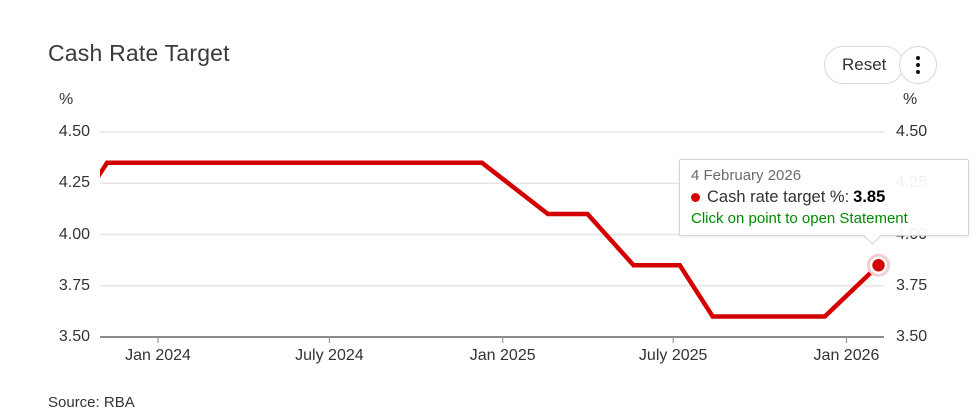 The image size is (978, 414). I want to click on chart-menu-button, so click(918, 65).